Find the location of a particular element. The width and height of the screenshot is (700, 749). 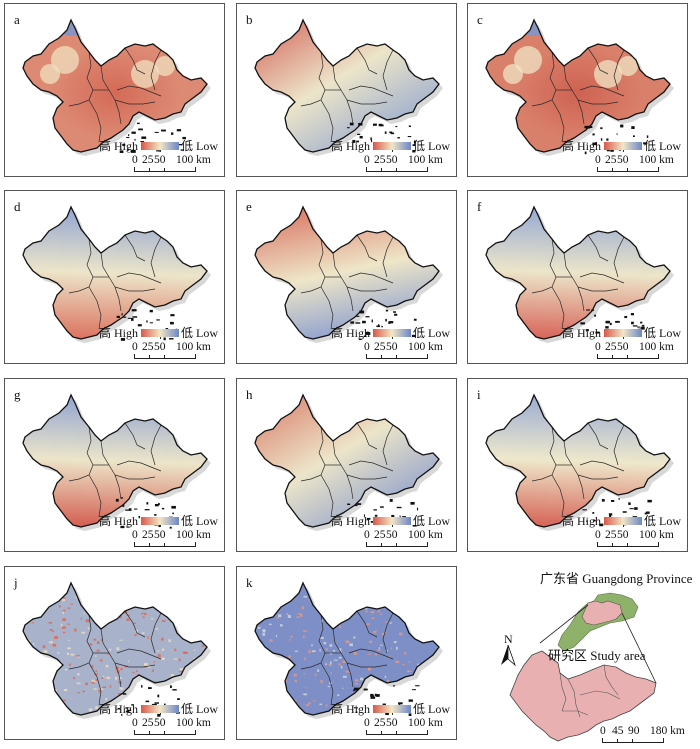

map-panel-d: d 高 High 低 Low 0 25 50 100 km is located at coordinates (114, 277).